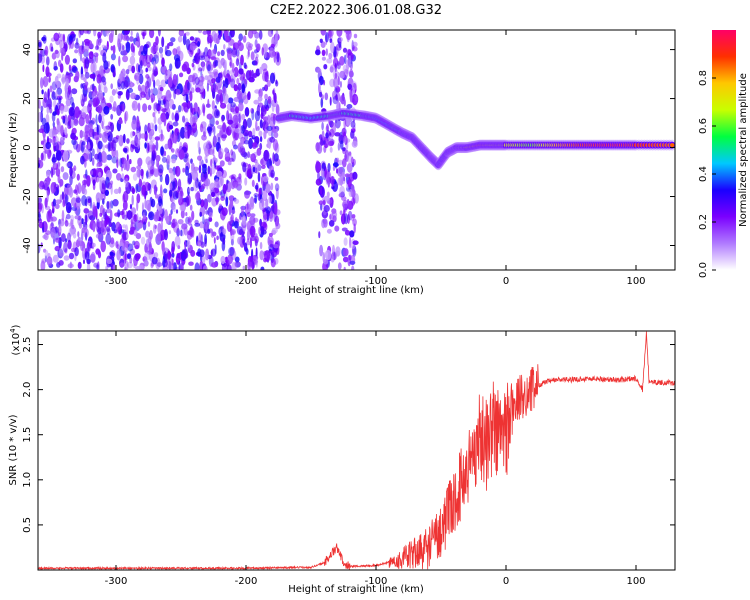 The image size is (750, 600). Describe the element at coordinates (27, 480) in the screenshot. I see `y-tick-label: 1.0` at that location.